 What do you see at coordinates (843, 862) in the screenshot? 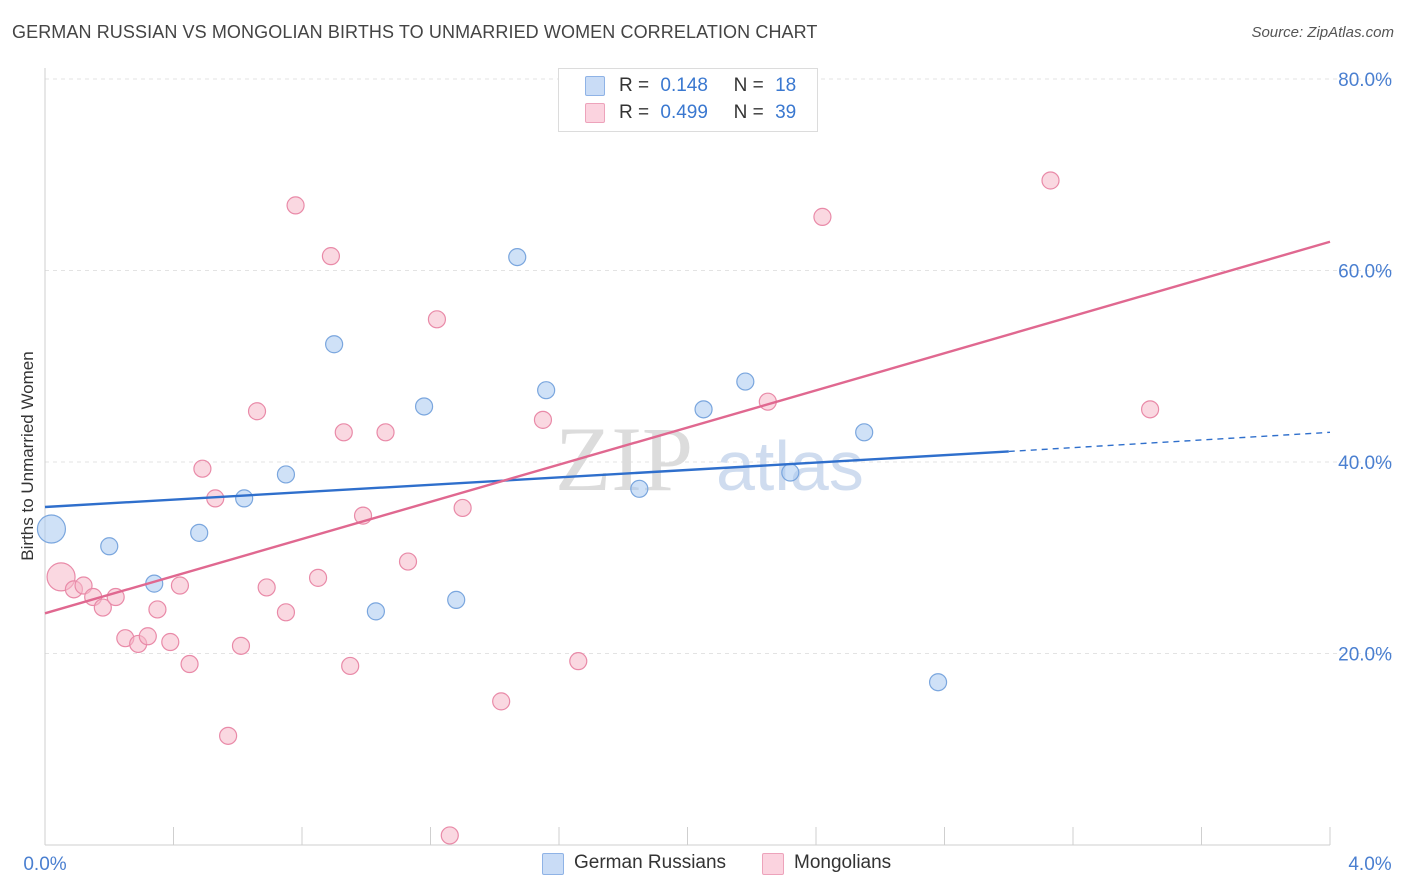
I see `series-name-mongolians: Mongolians` at bounding box center [843, 862].